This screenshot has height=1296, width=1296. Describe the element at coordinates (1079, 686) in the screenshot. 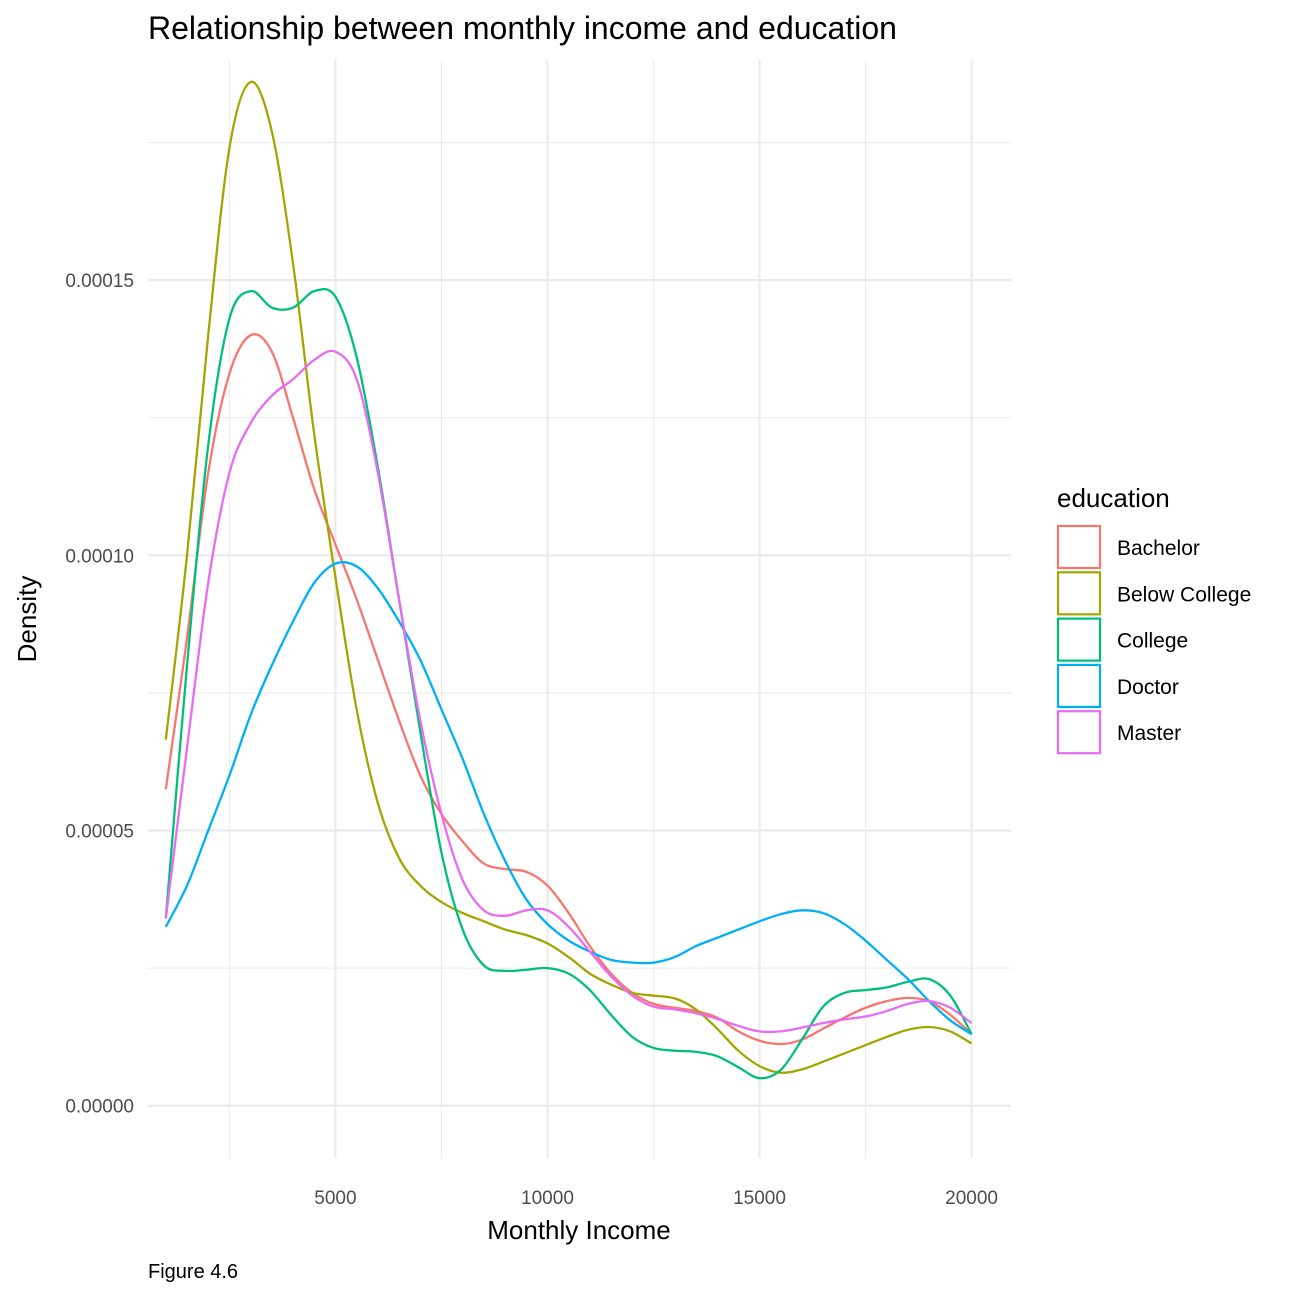

I see `legend-key-doctor` at that location.